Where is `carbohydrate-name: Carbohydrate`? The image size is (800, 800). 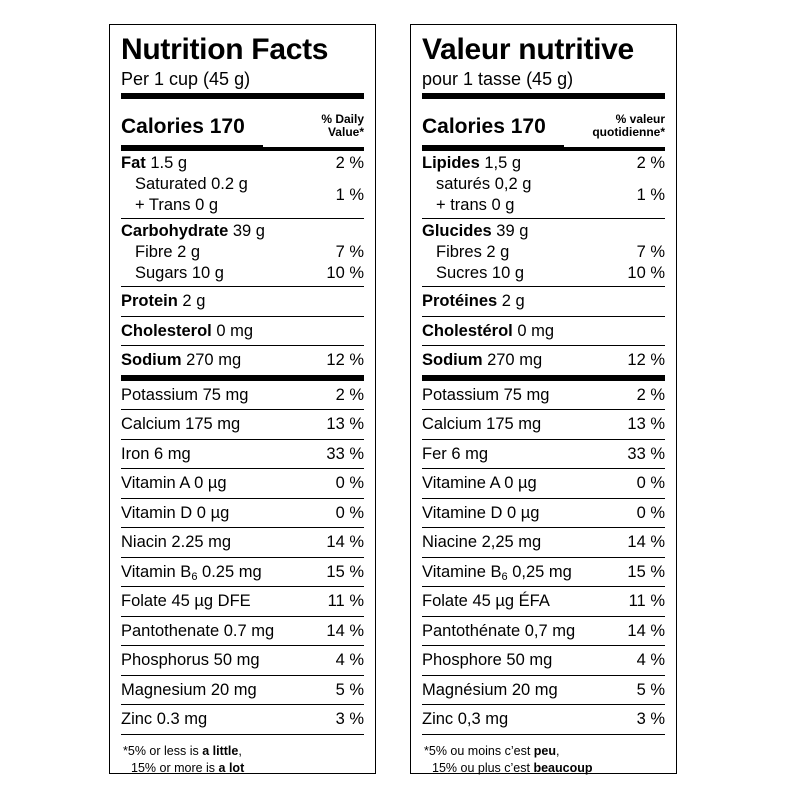 carbohydrate-name: Carbohydrate is located at coordinates (175, 231).